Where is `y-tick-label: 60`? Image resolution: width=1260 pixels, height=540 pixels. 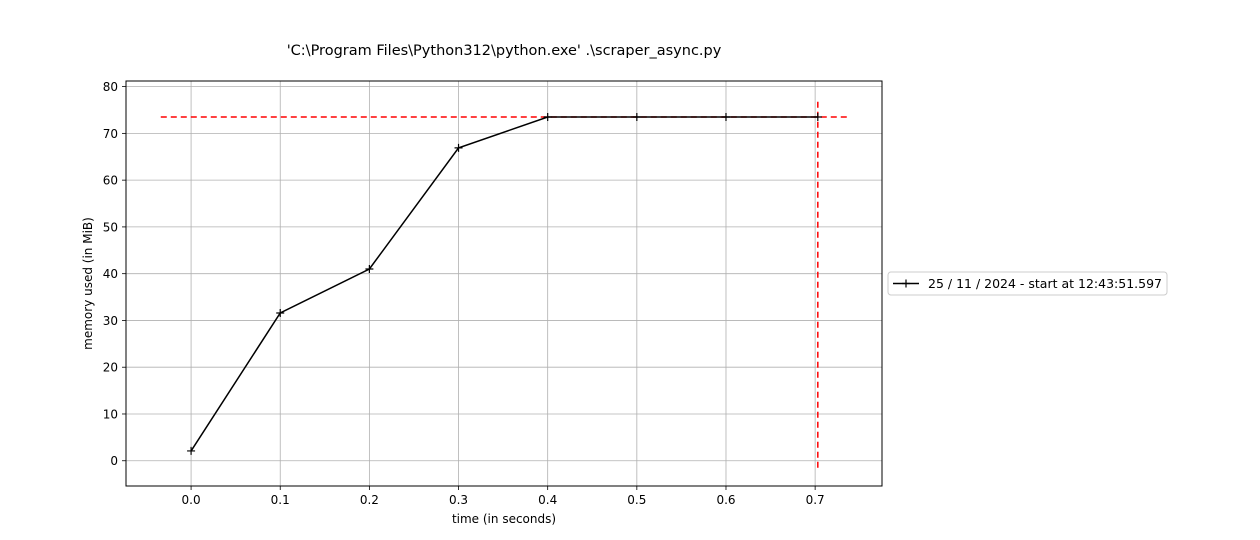 y-tick-label: 60 is located at coordinates (110, 181).